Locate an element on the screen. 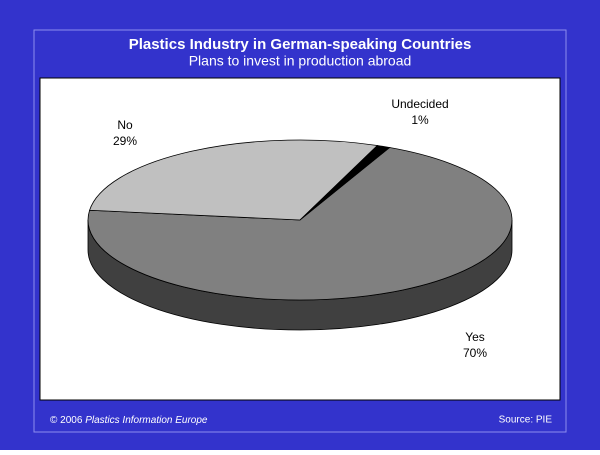 The image size is (600, 455). copyright-year: © 2006 is located at coordinates (66, 420).